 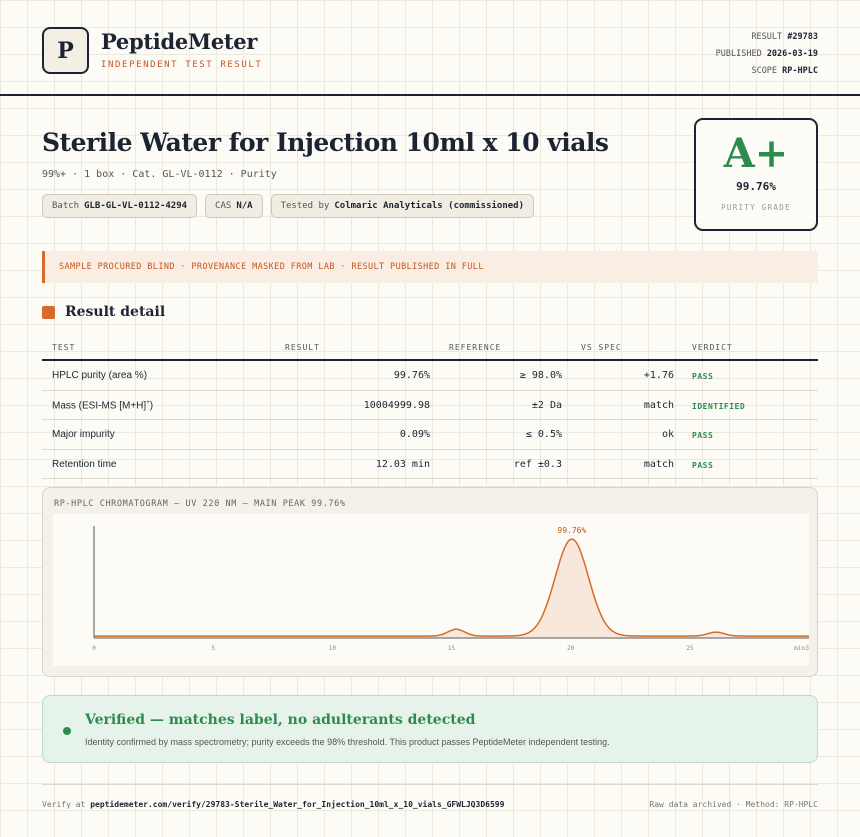 I want to click on grade-letter: A+, so click(x=756, y=153).